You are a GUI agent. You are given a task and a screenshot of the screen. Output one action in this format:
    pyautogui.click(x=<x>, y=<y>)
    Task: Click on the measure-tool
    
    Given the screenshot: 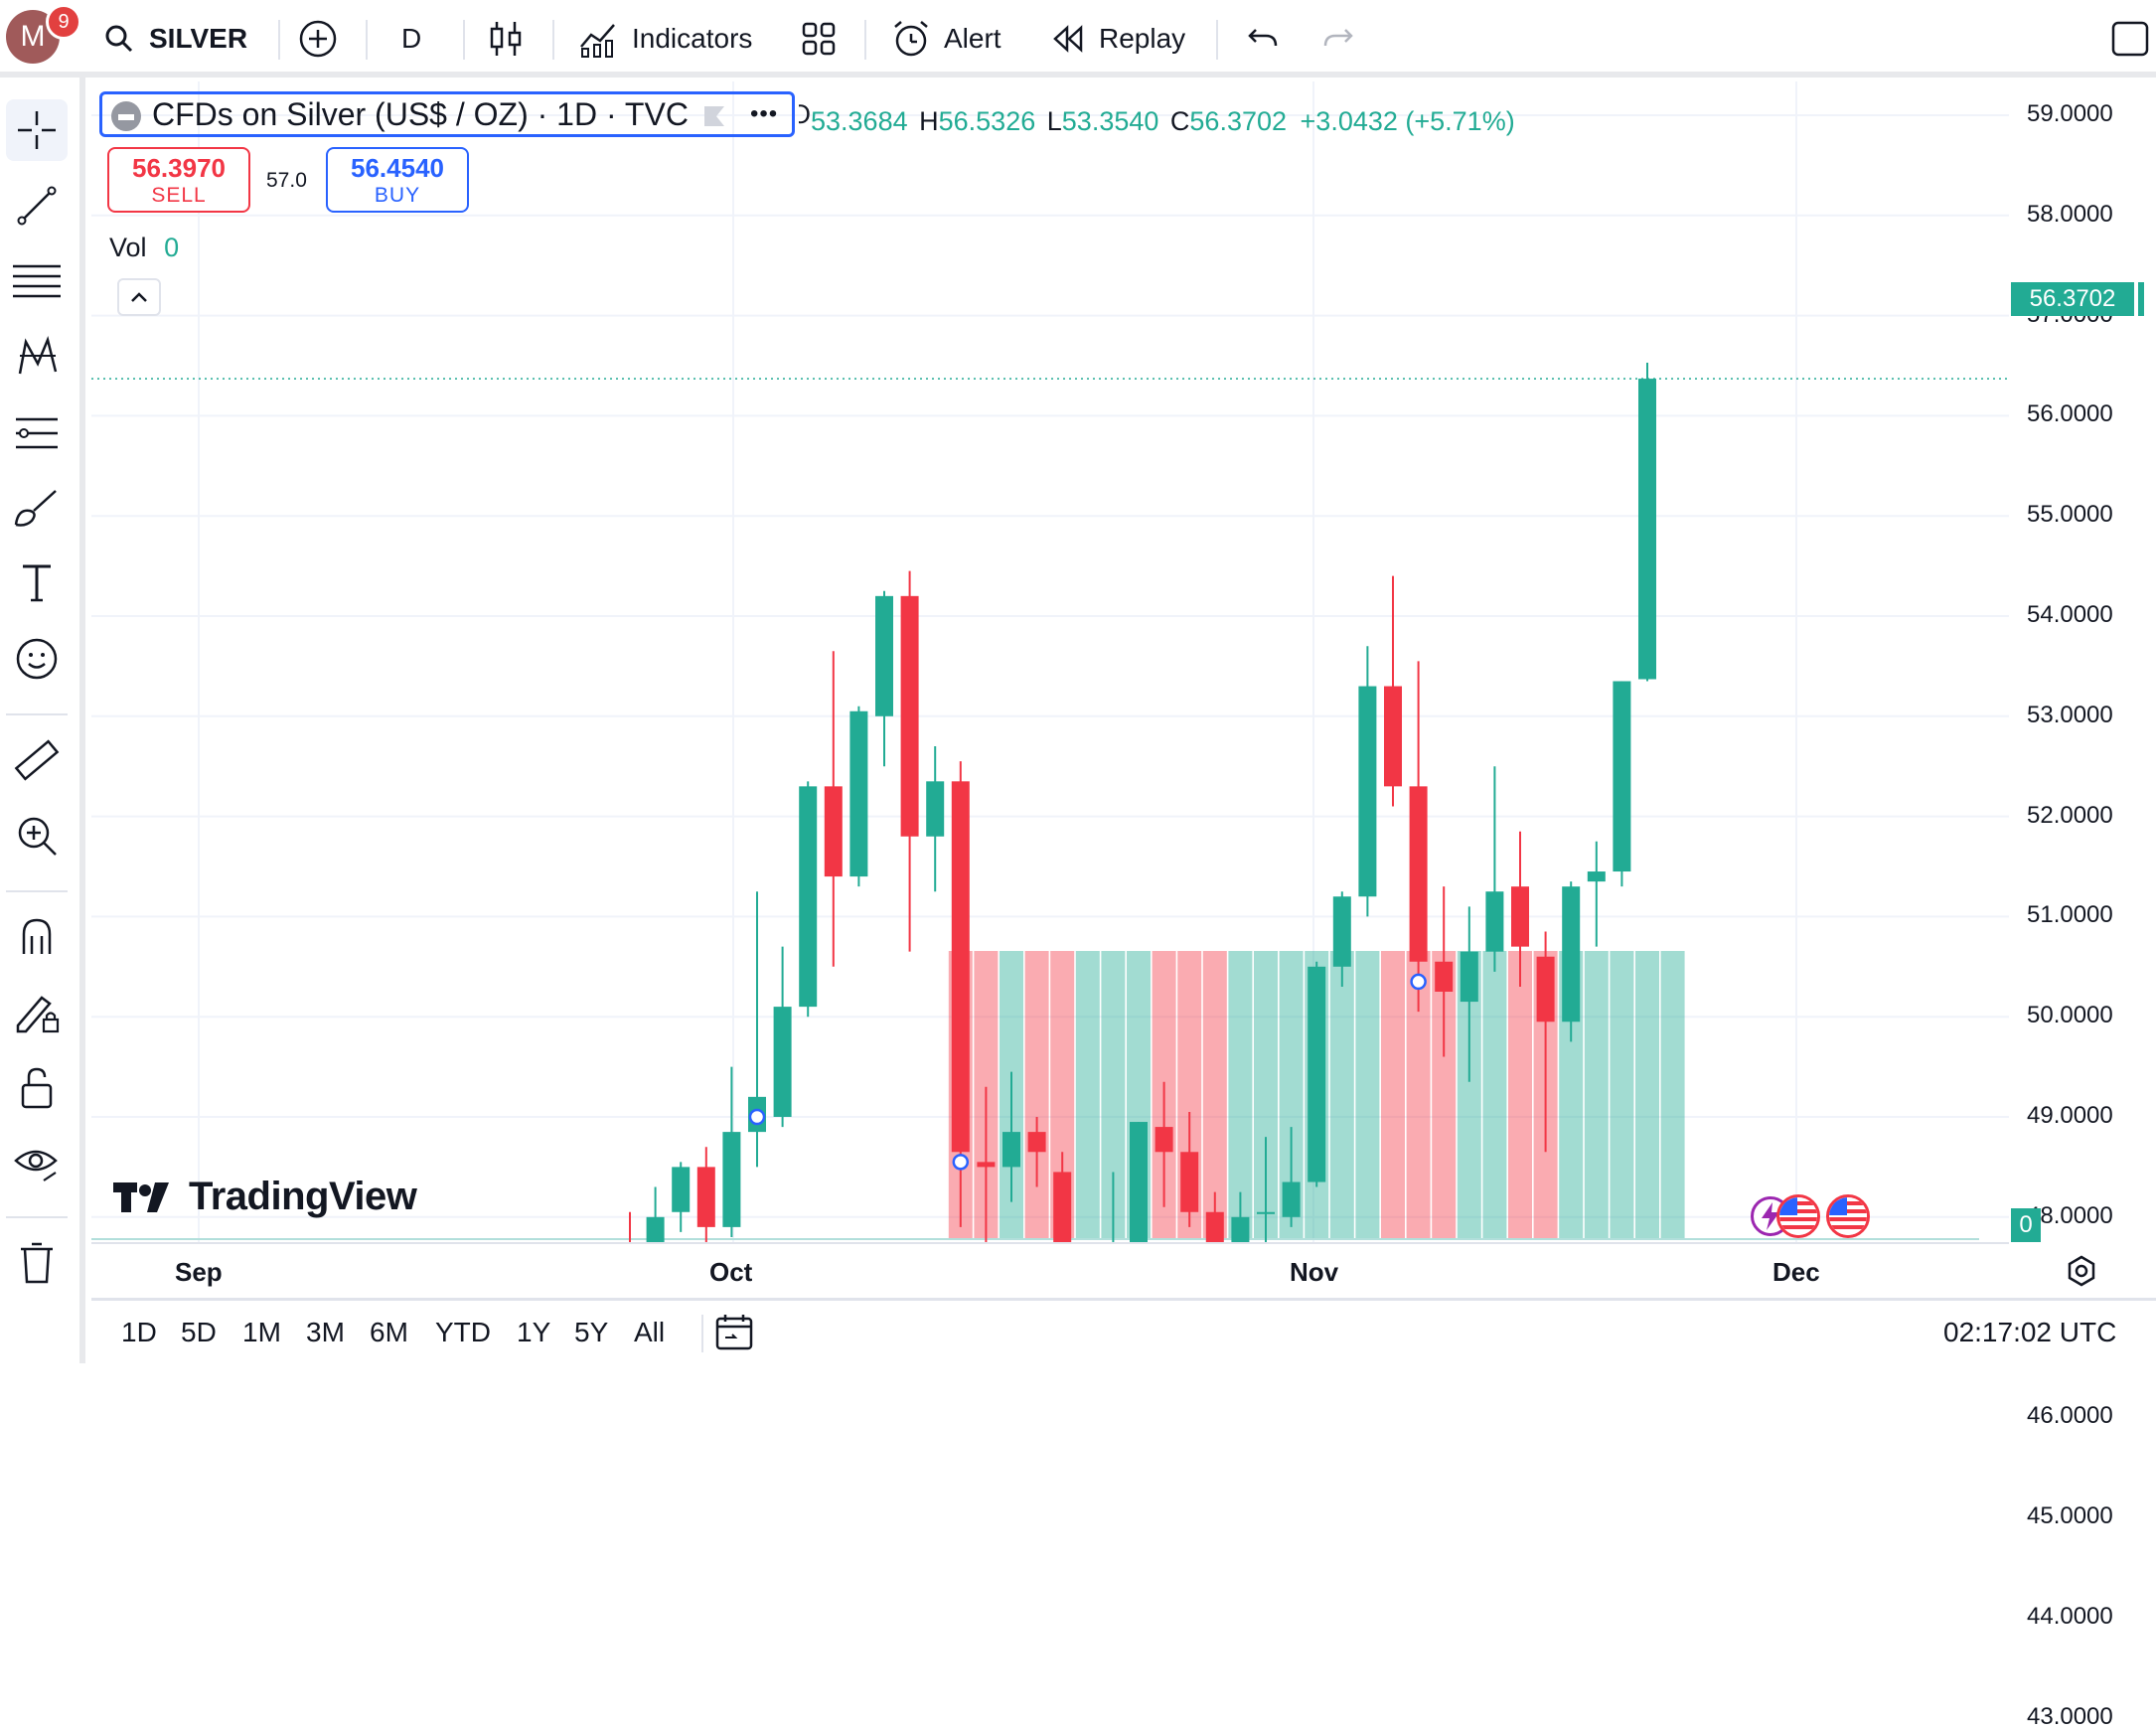 What is the action you would take?
    pyautogui.click(x=37, y=760)
    